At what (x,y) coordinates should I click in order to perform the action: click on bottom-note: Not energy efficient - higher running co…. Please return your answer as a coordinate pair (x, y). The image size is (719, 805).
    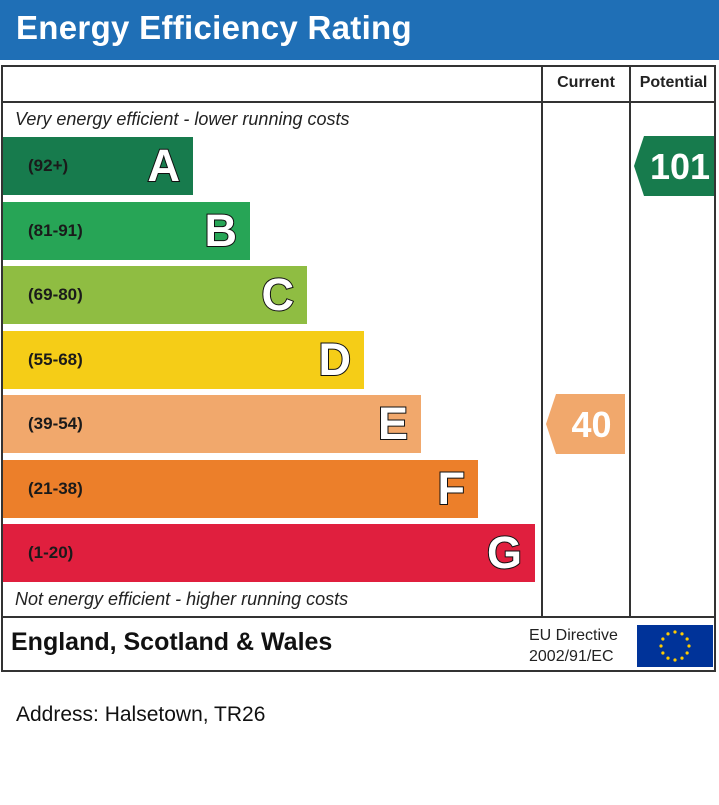
    Looking at the image, I should click on (182, 599).